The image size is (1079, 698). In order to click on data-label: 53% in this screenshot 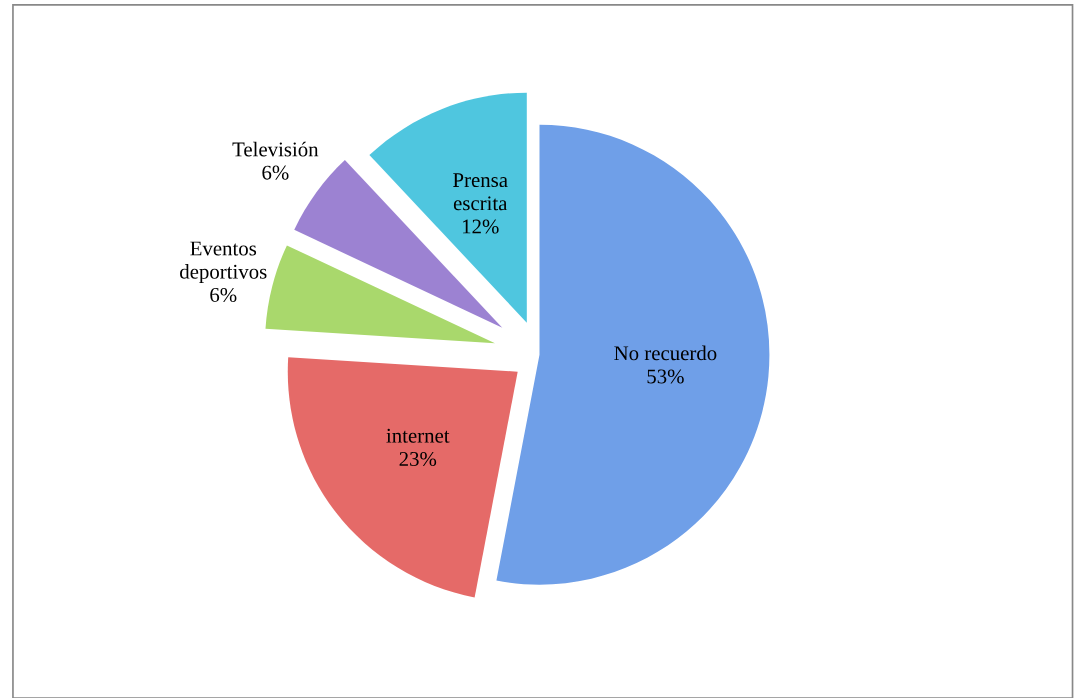, I will do `click(665, 376)`.